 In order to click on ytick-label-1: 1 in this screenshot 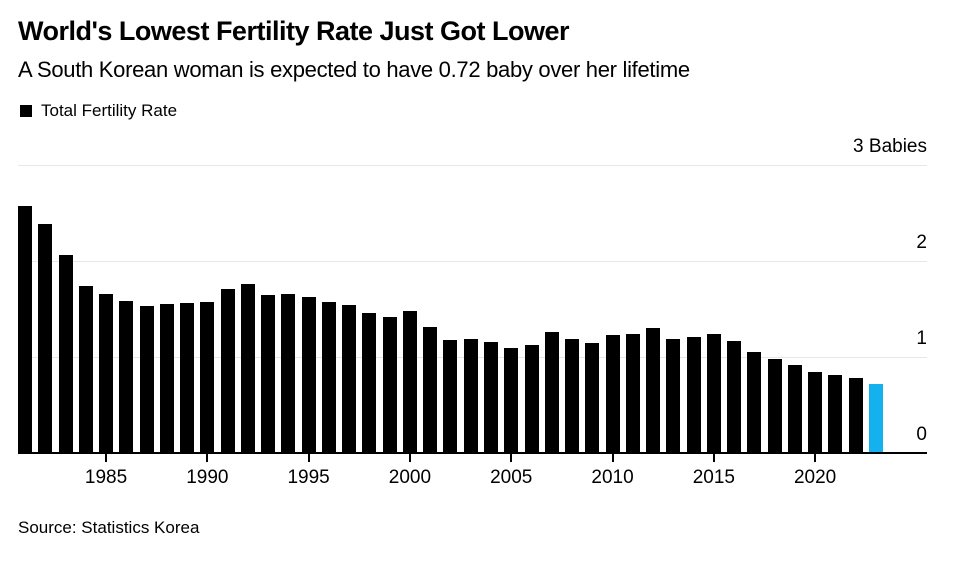, I will do `click(921, 338)`.